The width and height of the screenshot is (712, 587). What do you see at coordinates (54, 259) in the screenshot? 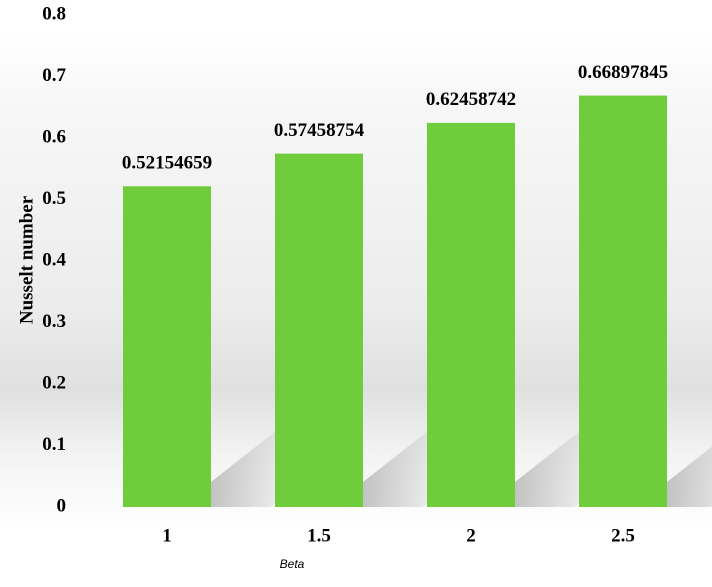
I see `y-tick-label: 0.4` at bounding box center [54, 259].